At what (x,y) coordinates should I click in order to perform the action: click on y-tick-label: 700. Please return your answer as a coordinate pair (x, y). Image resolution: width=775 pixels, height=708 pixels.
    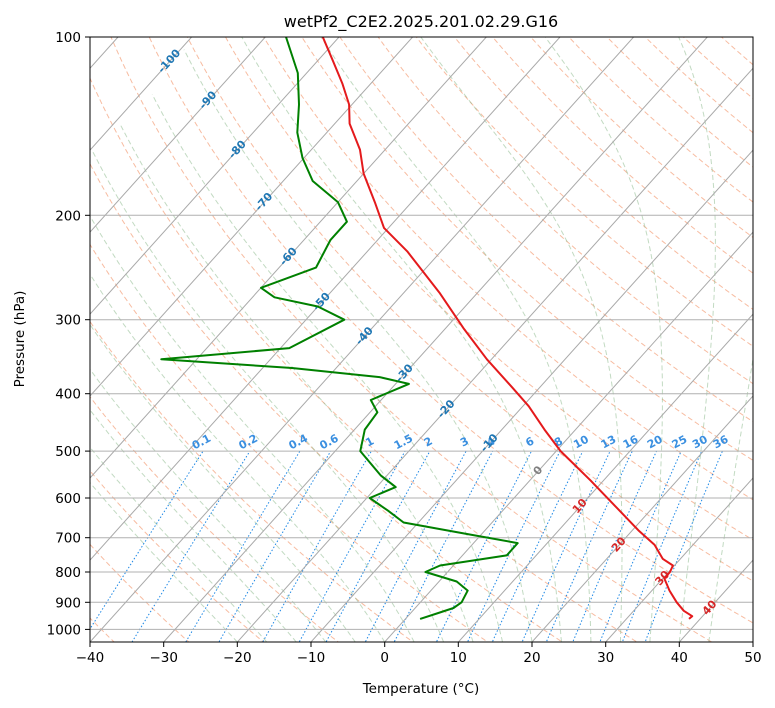
    Looking at the image, I should click on (68, 539).